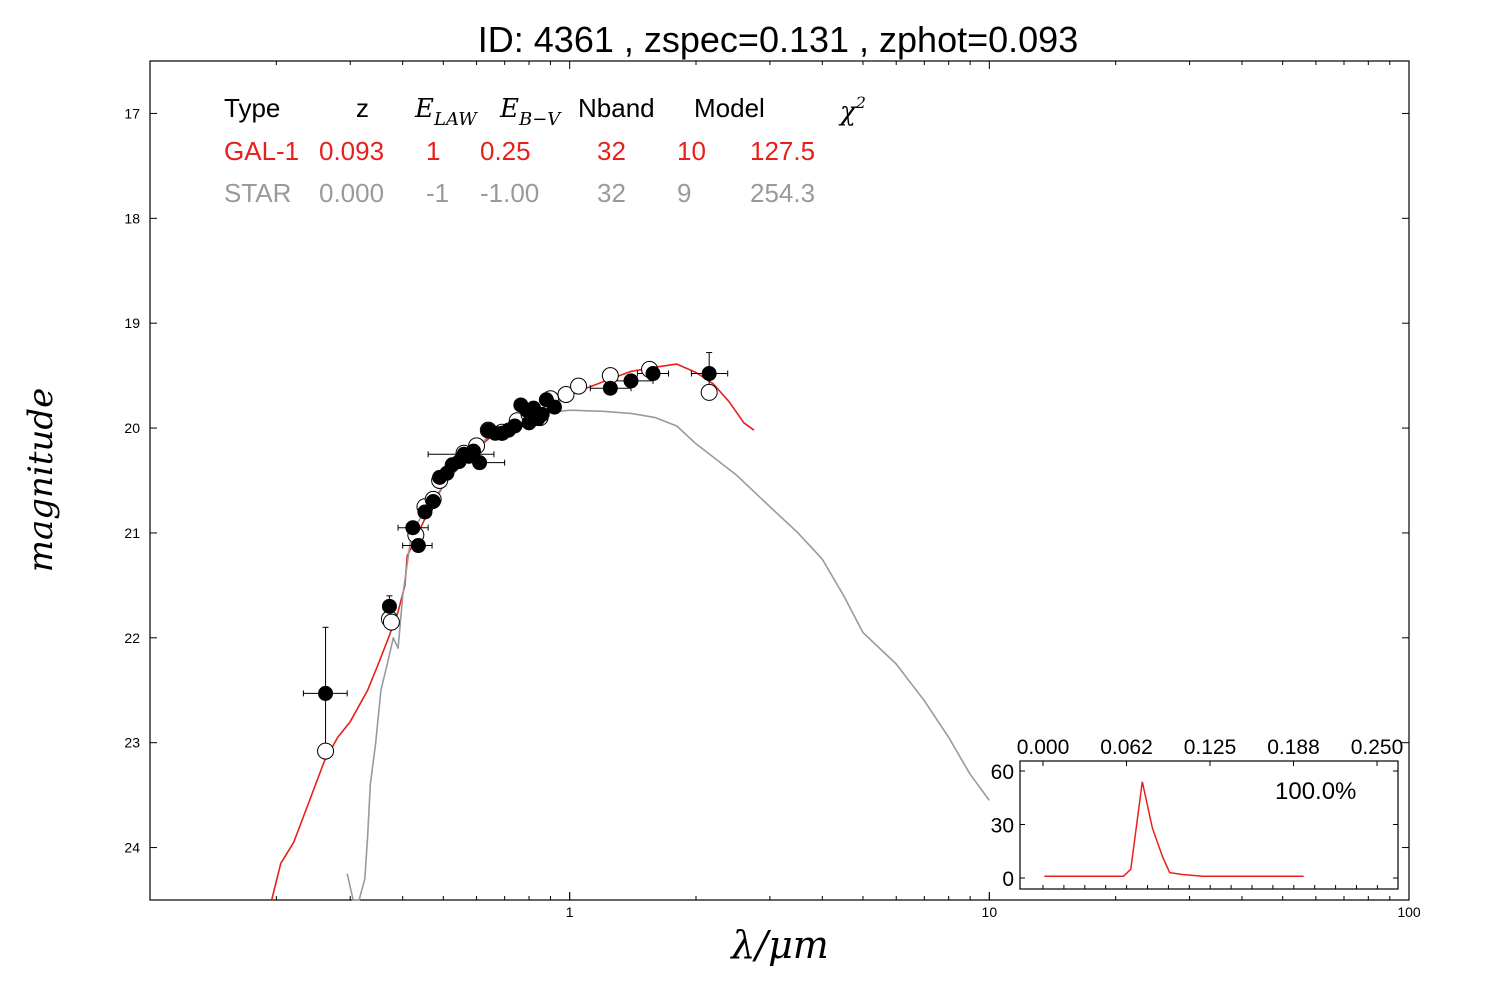 This screenshot has width=1500, height=1000. I want to click on inset-top-tick-label: 0.000, so click(1043, 747).